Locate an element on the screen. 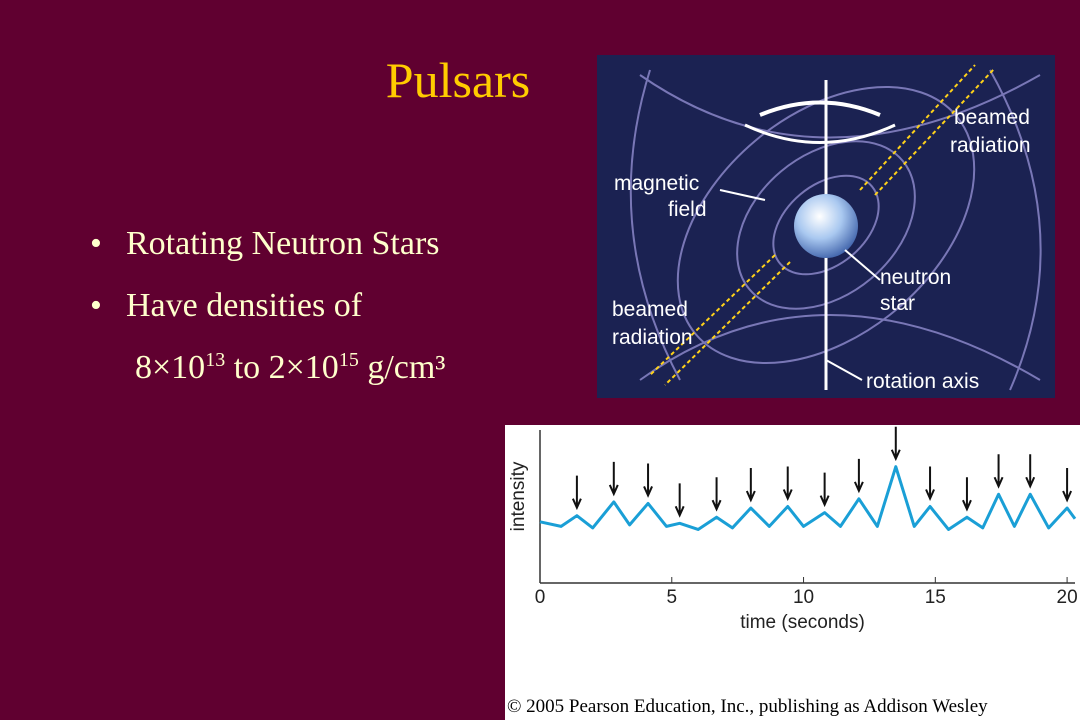  title: Pulsars is located at coordinates (458, 80).